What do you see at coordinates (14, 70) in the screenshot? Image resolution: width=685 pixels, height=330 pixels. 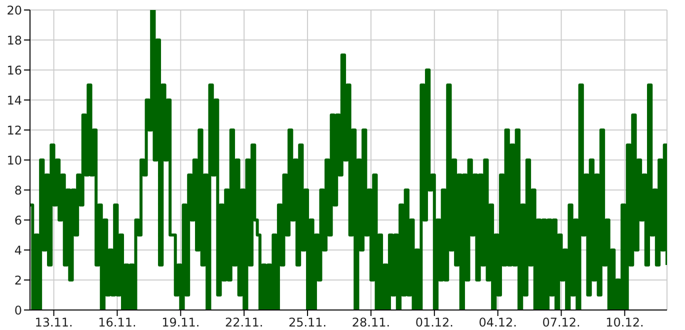 I see `y-tick-label: 16` at bounding box center [14, 70].